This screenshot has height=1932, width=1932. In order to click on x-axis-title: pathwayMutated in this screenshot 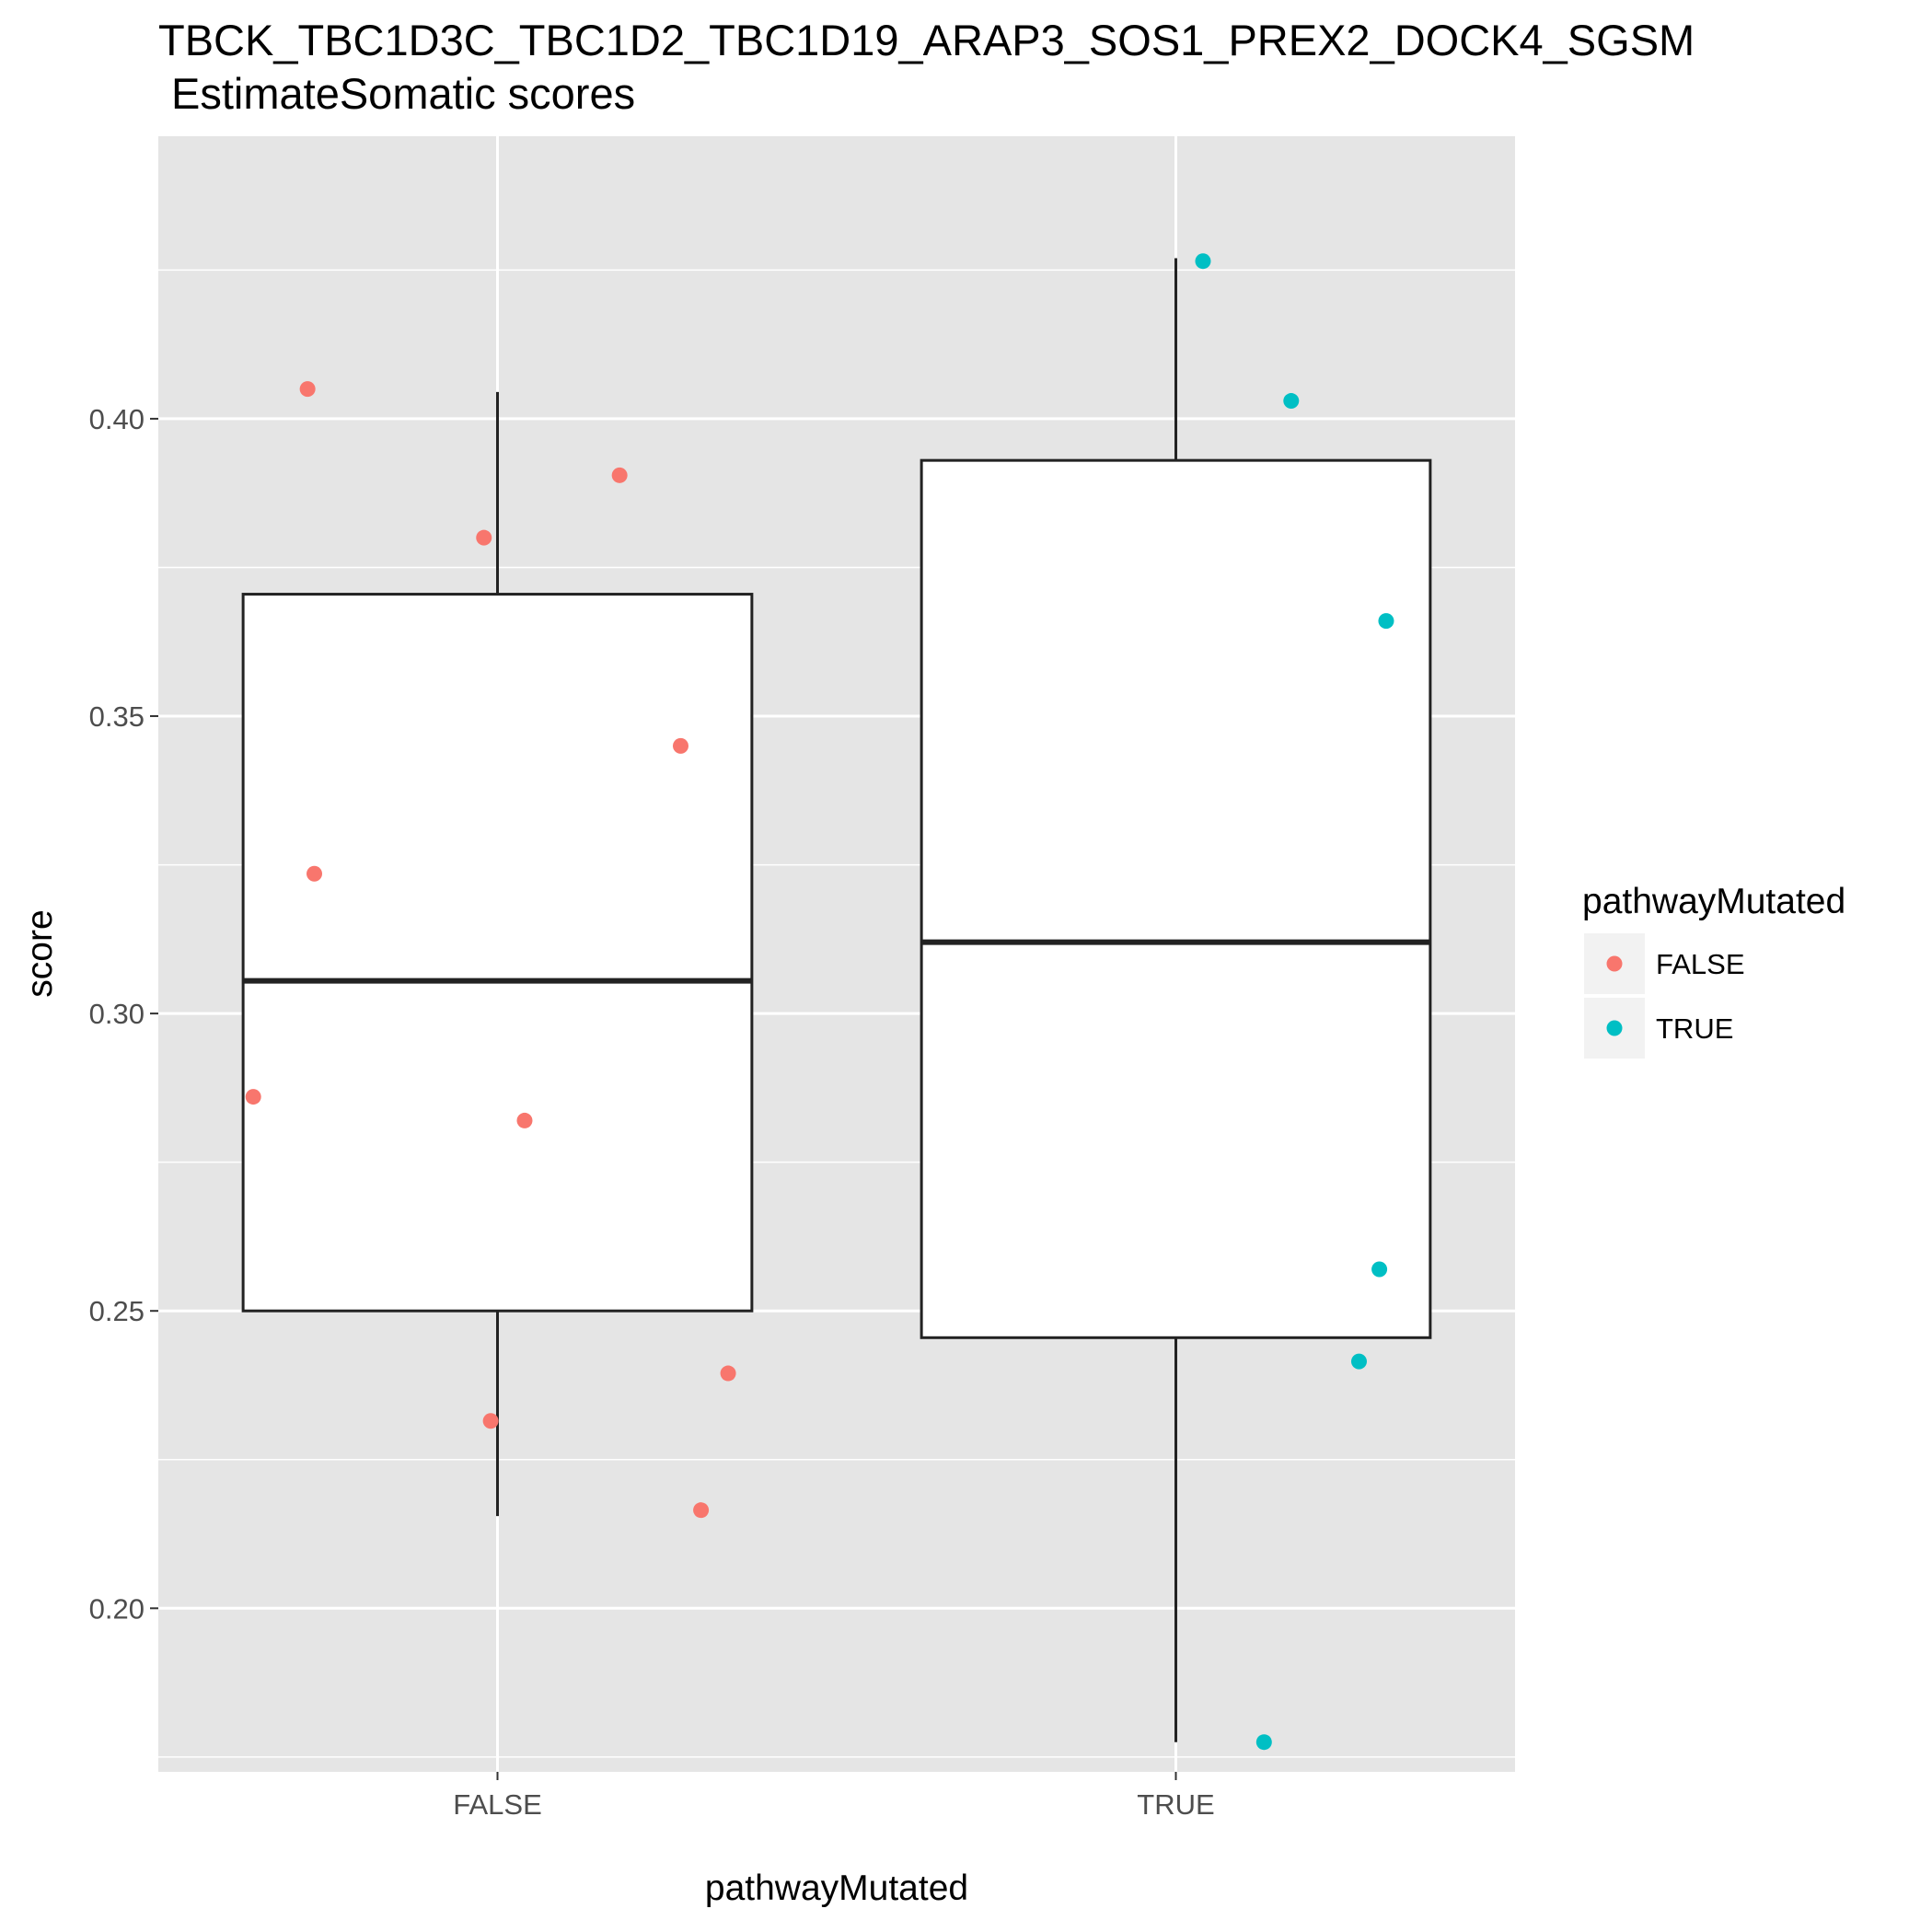, I will do `click(837, 1888)`.